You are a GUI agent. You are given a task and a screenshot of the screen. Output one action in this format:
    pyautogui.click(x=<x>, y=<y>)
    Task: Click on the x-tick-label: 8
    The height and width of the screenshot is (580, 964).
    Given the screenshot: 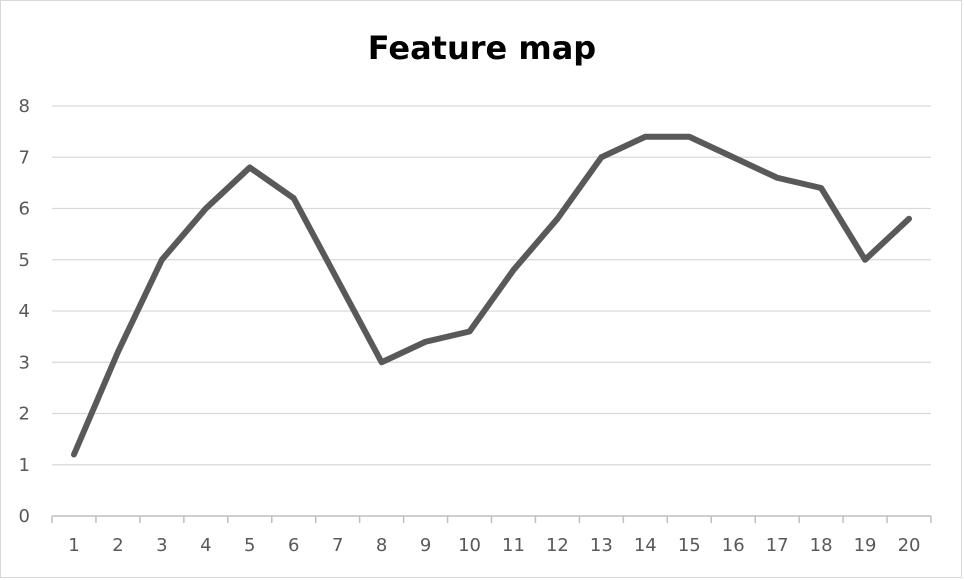 What is the action you would take?
    pyautogui.click(x=381, y=545)
    